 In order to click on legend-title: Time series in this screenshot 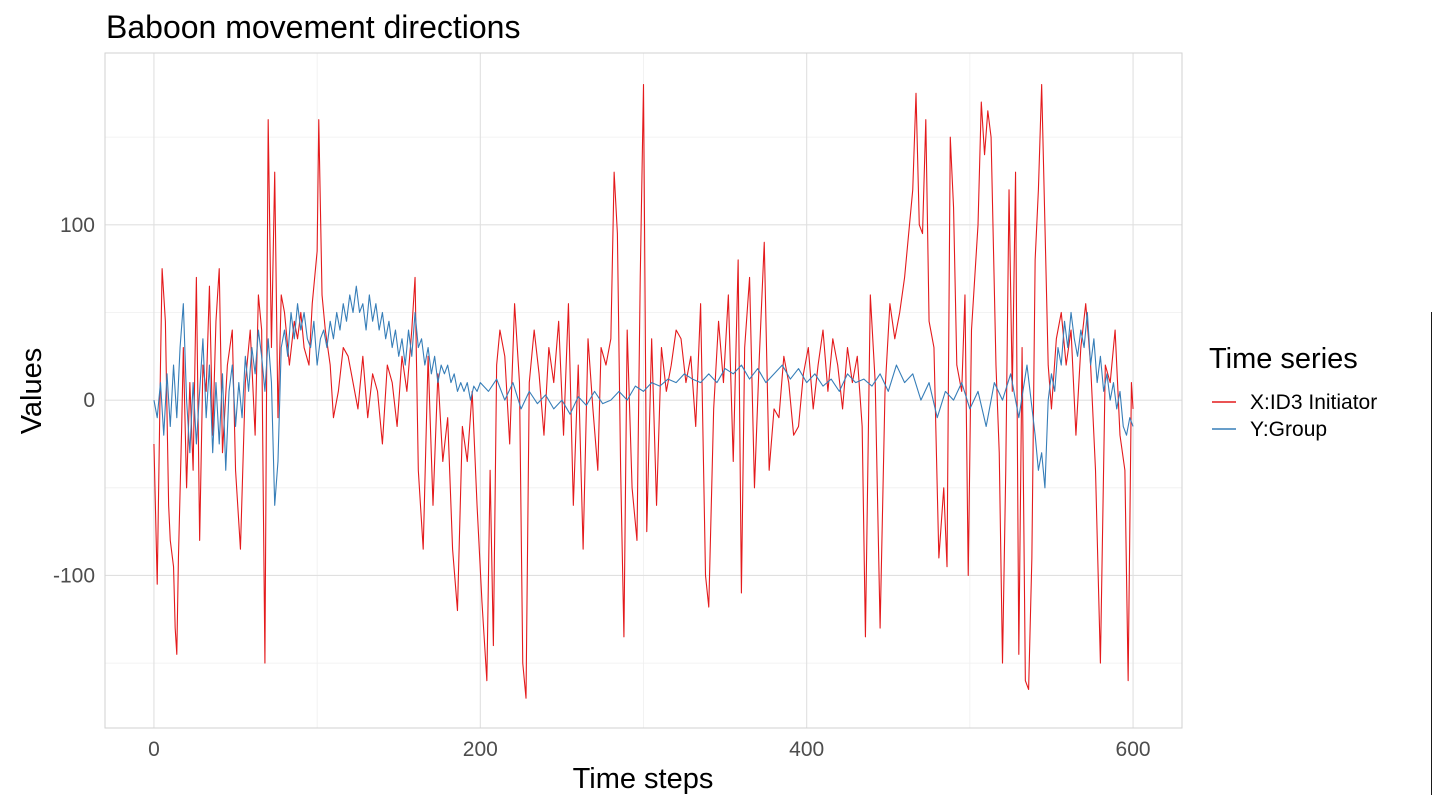, I will do `click(1283, 359)`.